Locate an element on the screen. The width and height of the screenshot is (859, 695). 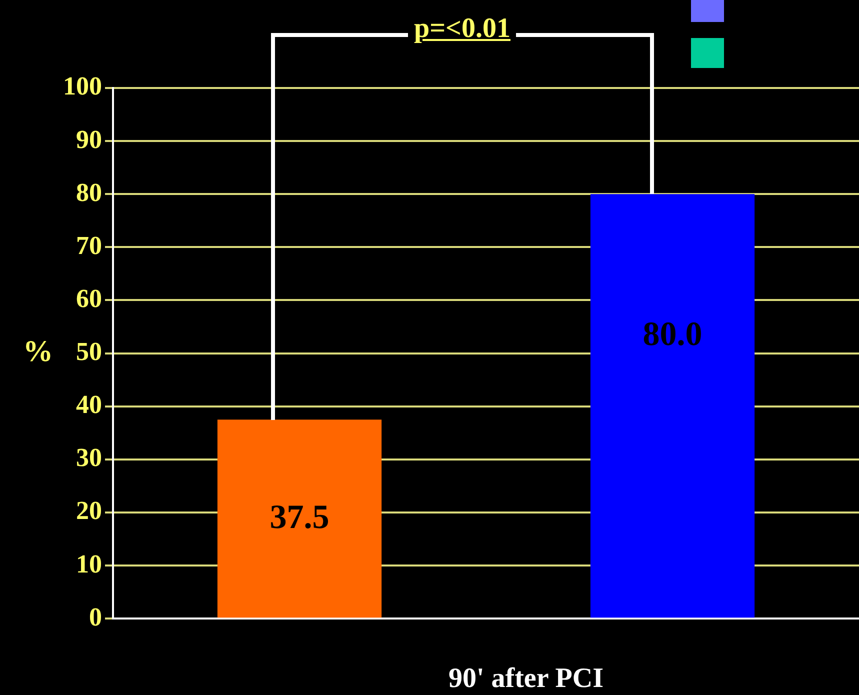
text: p=<0.01 is located at coordinates (462, 29).